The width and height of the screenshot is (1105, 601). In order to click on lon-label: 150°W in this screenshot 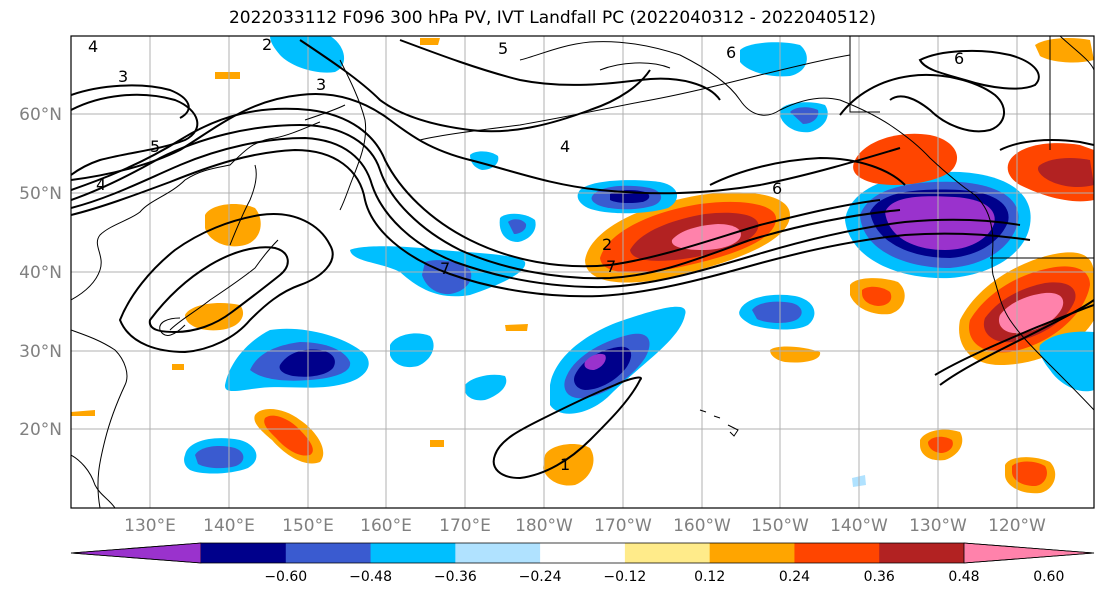, I will do `click(780, 526)`.